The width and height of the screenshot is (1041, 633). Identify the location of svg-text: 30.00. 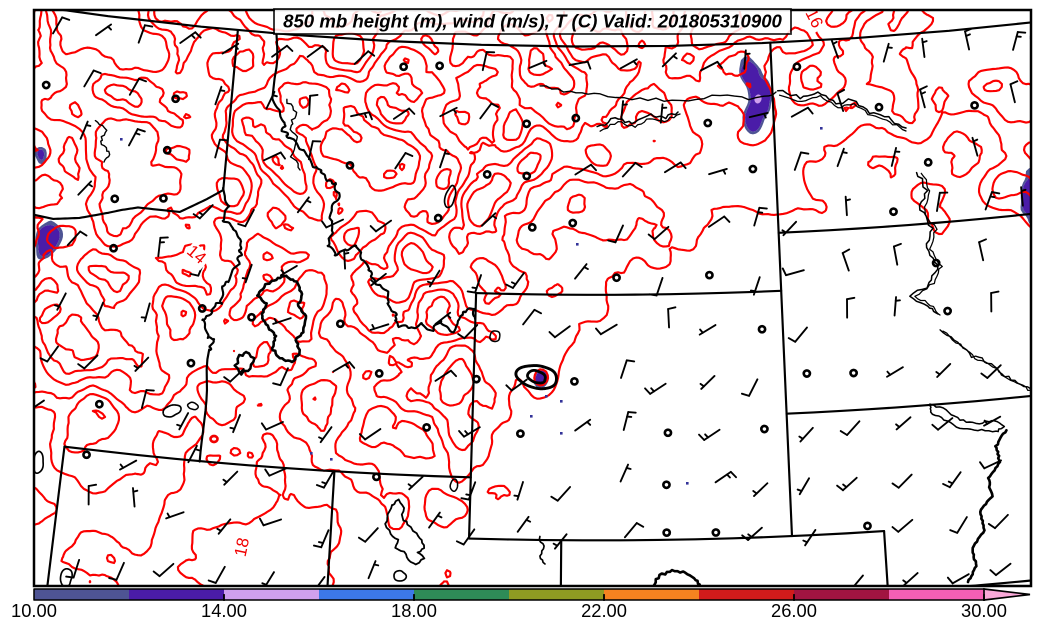
(984, 610).